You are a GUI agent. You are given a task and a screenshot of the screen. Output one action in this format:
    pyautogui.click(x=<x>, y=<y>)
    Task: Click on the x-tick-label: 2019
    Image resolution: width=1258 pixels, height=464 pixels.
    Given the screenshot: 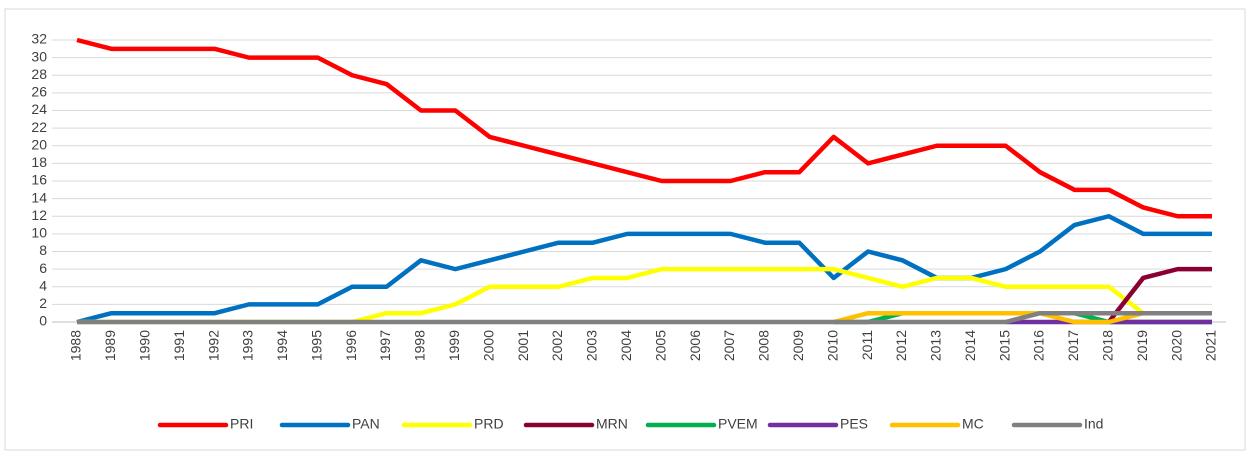 What is the action you would take?
    pyautogui.click(x=1142, y=345)
    